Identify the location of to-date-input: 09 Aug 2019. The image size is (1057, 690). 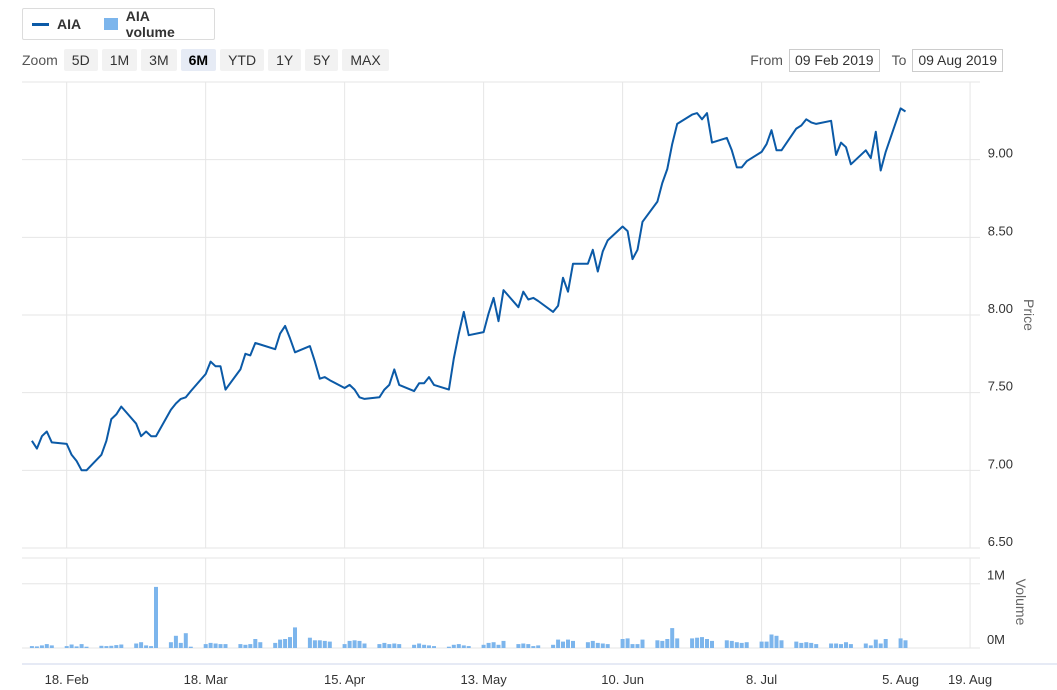
(957, 60).